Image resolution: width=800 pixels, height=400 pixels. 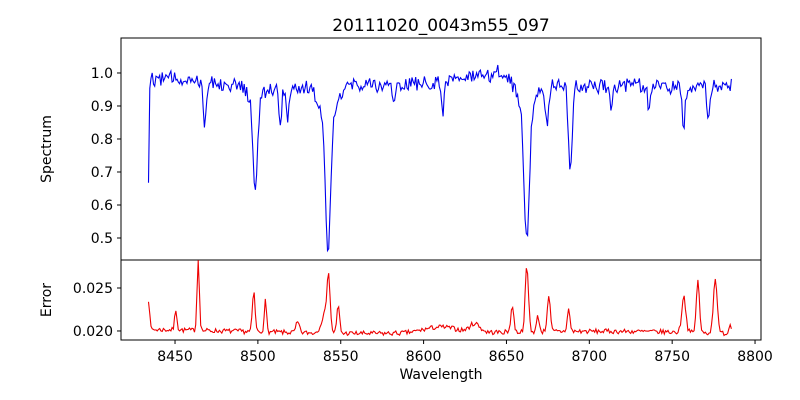 What do you see at coordinates (672, 357) in the screenshot?
I see `x-tick-label: 8750` at bounding box center [672, 357].